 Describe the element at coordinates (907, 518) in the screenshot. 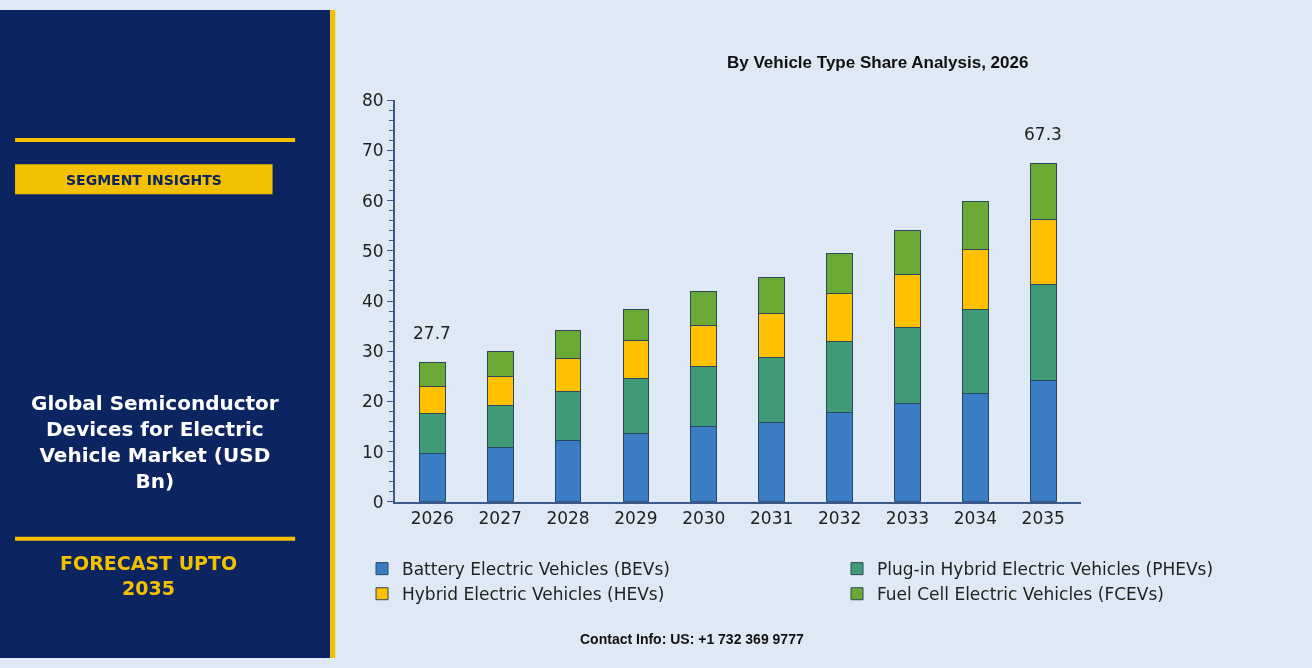

I see `x-tick-label: 2033` at that location.